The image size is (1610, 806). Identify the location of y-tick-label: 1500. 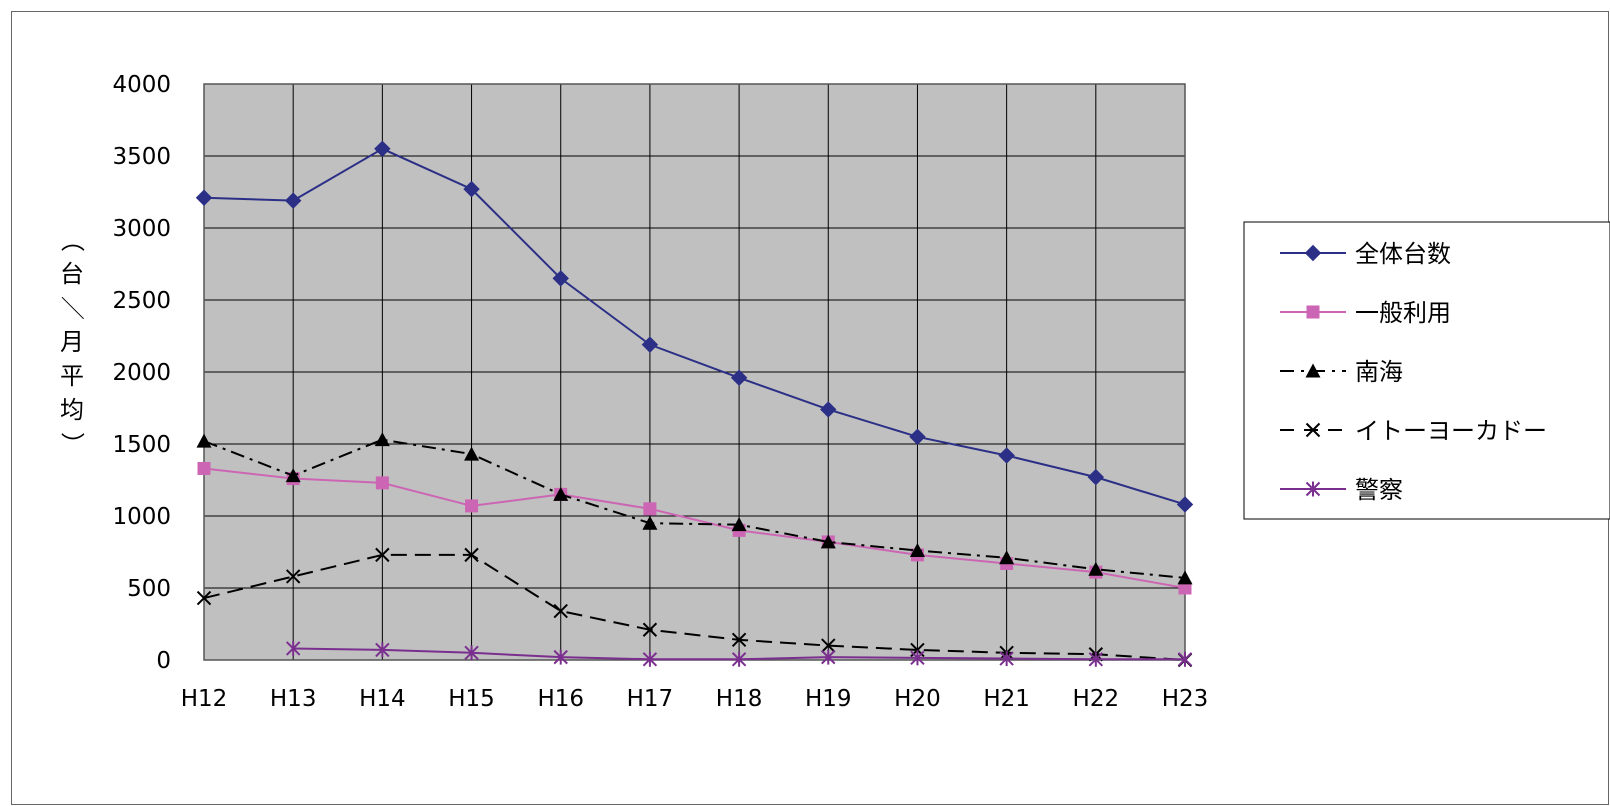
(141, 445).